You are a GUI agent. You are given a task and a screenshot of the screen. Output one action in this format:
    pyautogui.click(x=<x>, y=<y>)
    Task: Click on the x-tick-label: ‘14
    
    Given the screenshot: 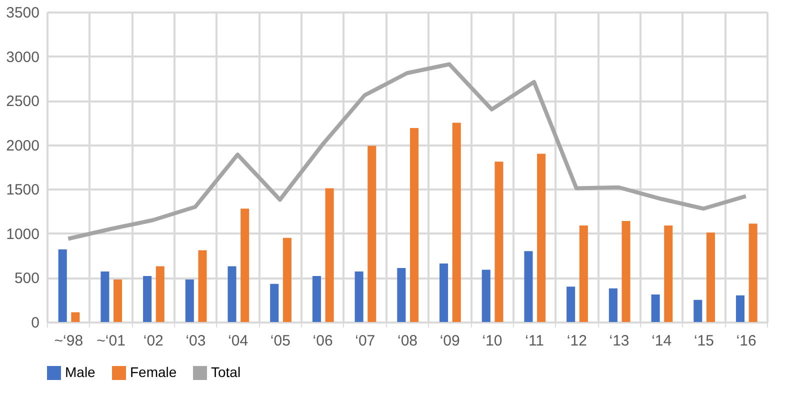 What is the action you would take?
    pyautogui.click(x=662, y=341)
    